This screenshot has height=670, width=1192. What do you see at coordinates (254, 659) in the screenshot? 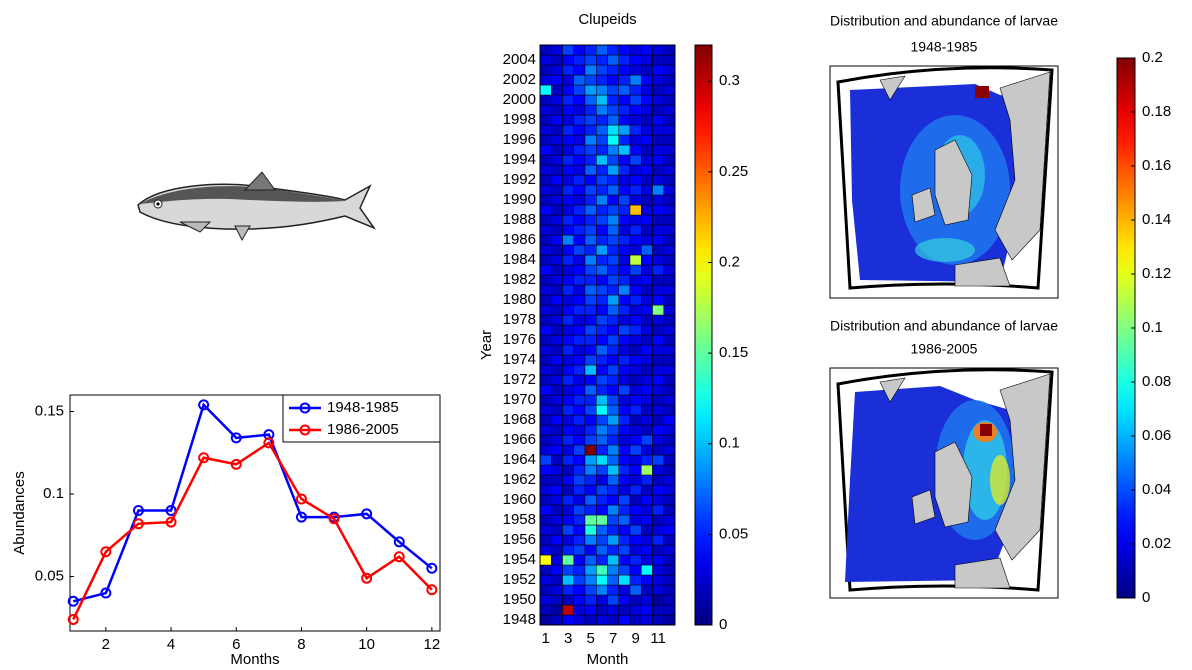
I see `x-axis-label: Months` at bounding box center [254, 659].